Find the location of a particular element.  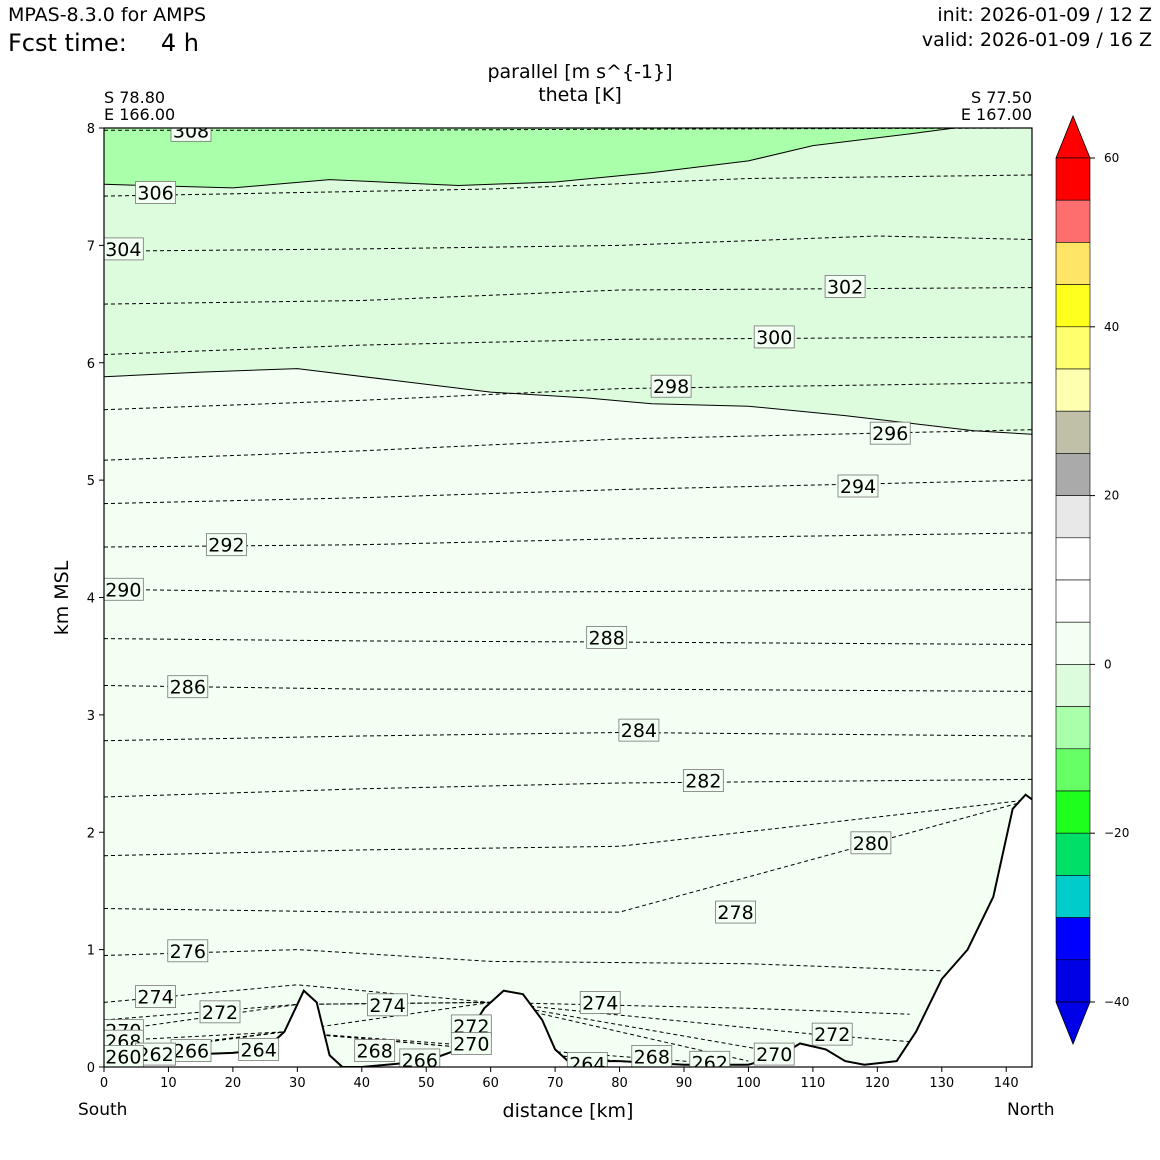

theta-label-308: 308 is located at coordinates (191, 131).